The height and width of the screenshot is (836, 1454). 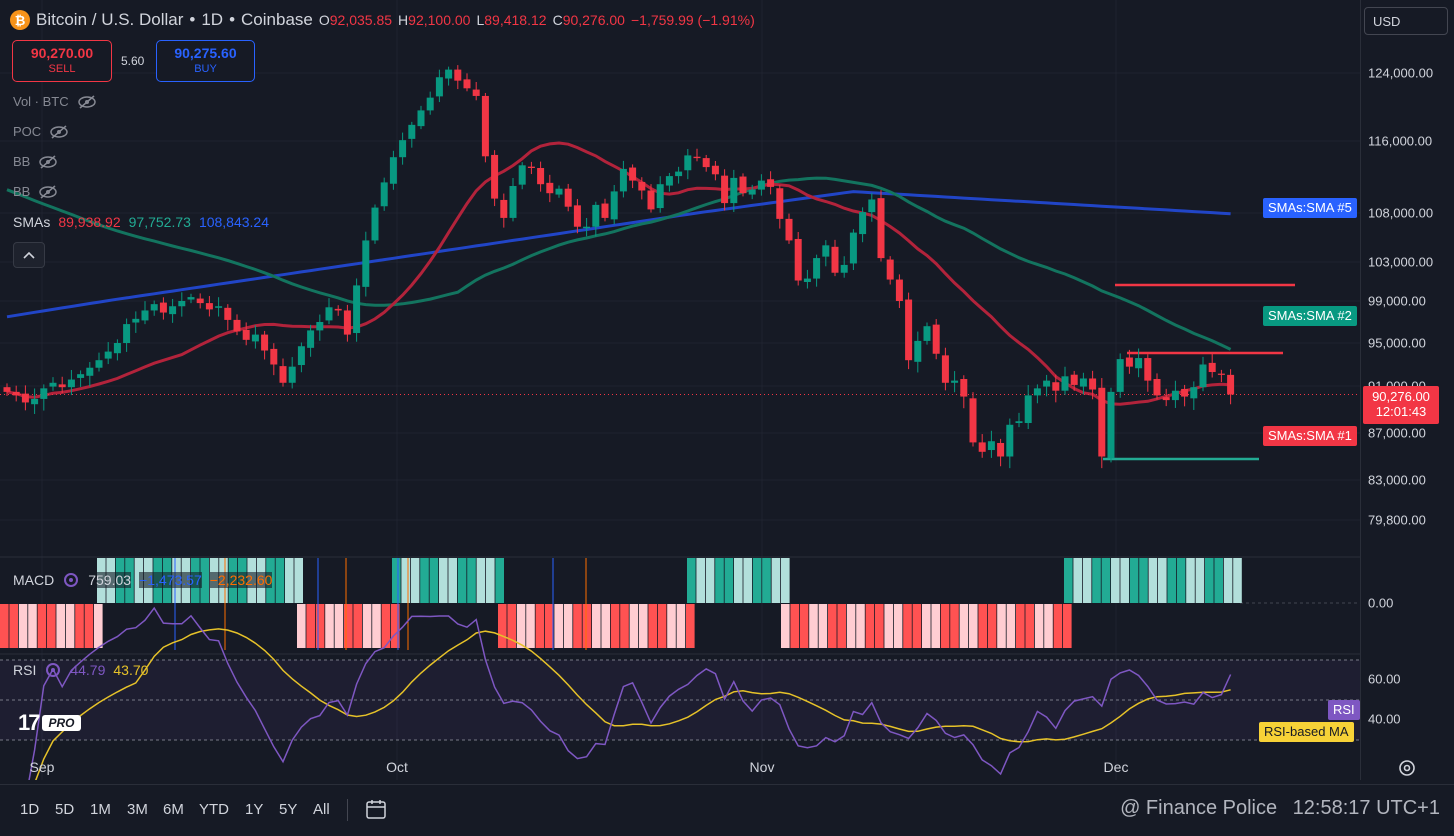 What do you see at coordinates (1407, 768) in the screenshot?
I see `settings-gear-icon` at bounding box center [1407, 768].